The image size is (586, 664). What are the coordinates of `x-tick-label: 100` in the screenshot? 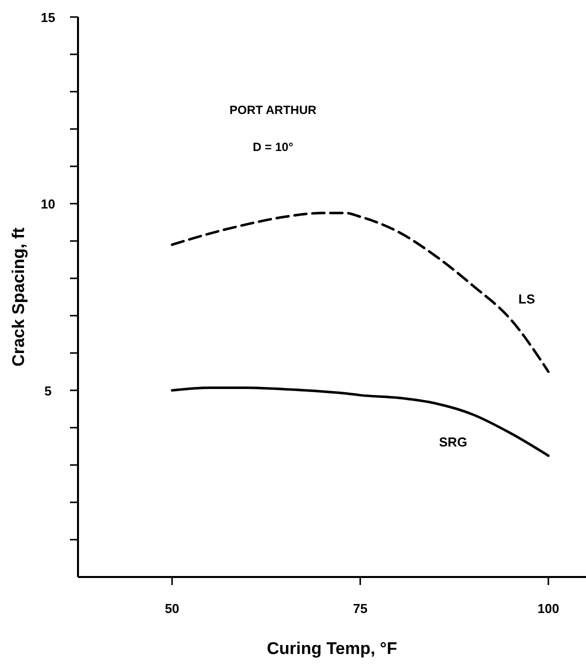 It's located at (549, 608).